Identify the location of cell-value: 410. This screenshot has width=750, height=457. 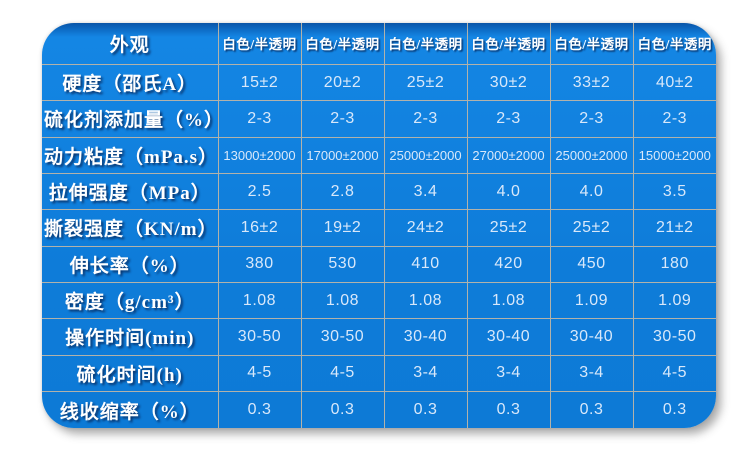
(425, 264).